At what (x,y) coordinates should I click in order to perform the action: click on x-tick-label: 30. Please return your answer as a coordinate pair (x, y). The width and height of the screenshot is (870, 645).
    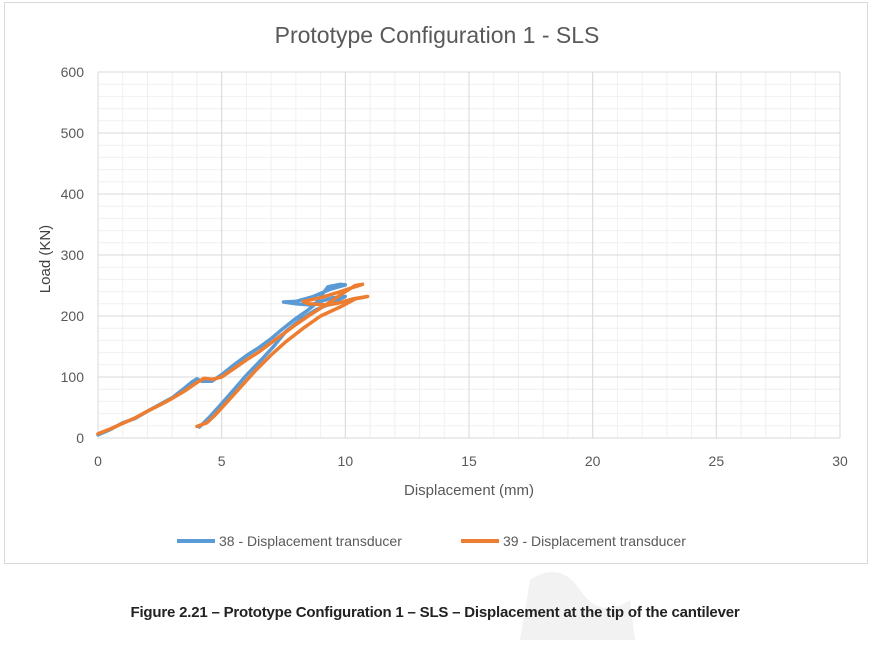
    Looking at the image, I should click on (840, 461).